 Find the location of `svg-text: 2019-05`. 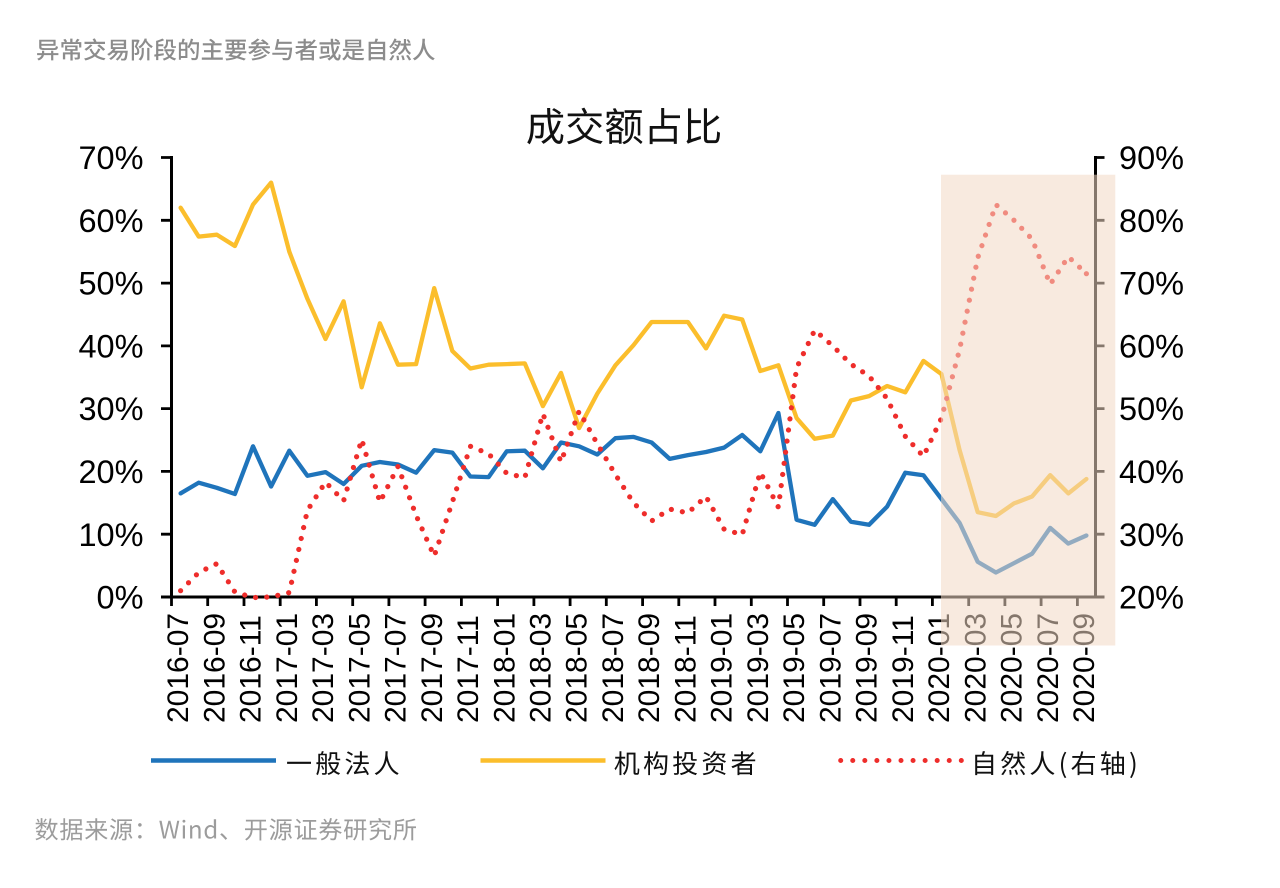

svg-text: 2019-05 is located at coordinates (794, 668).